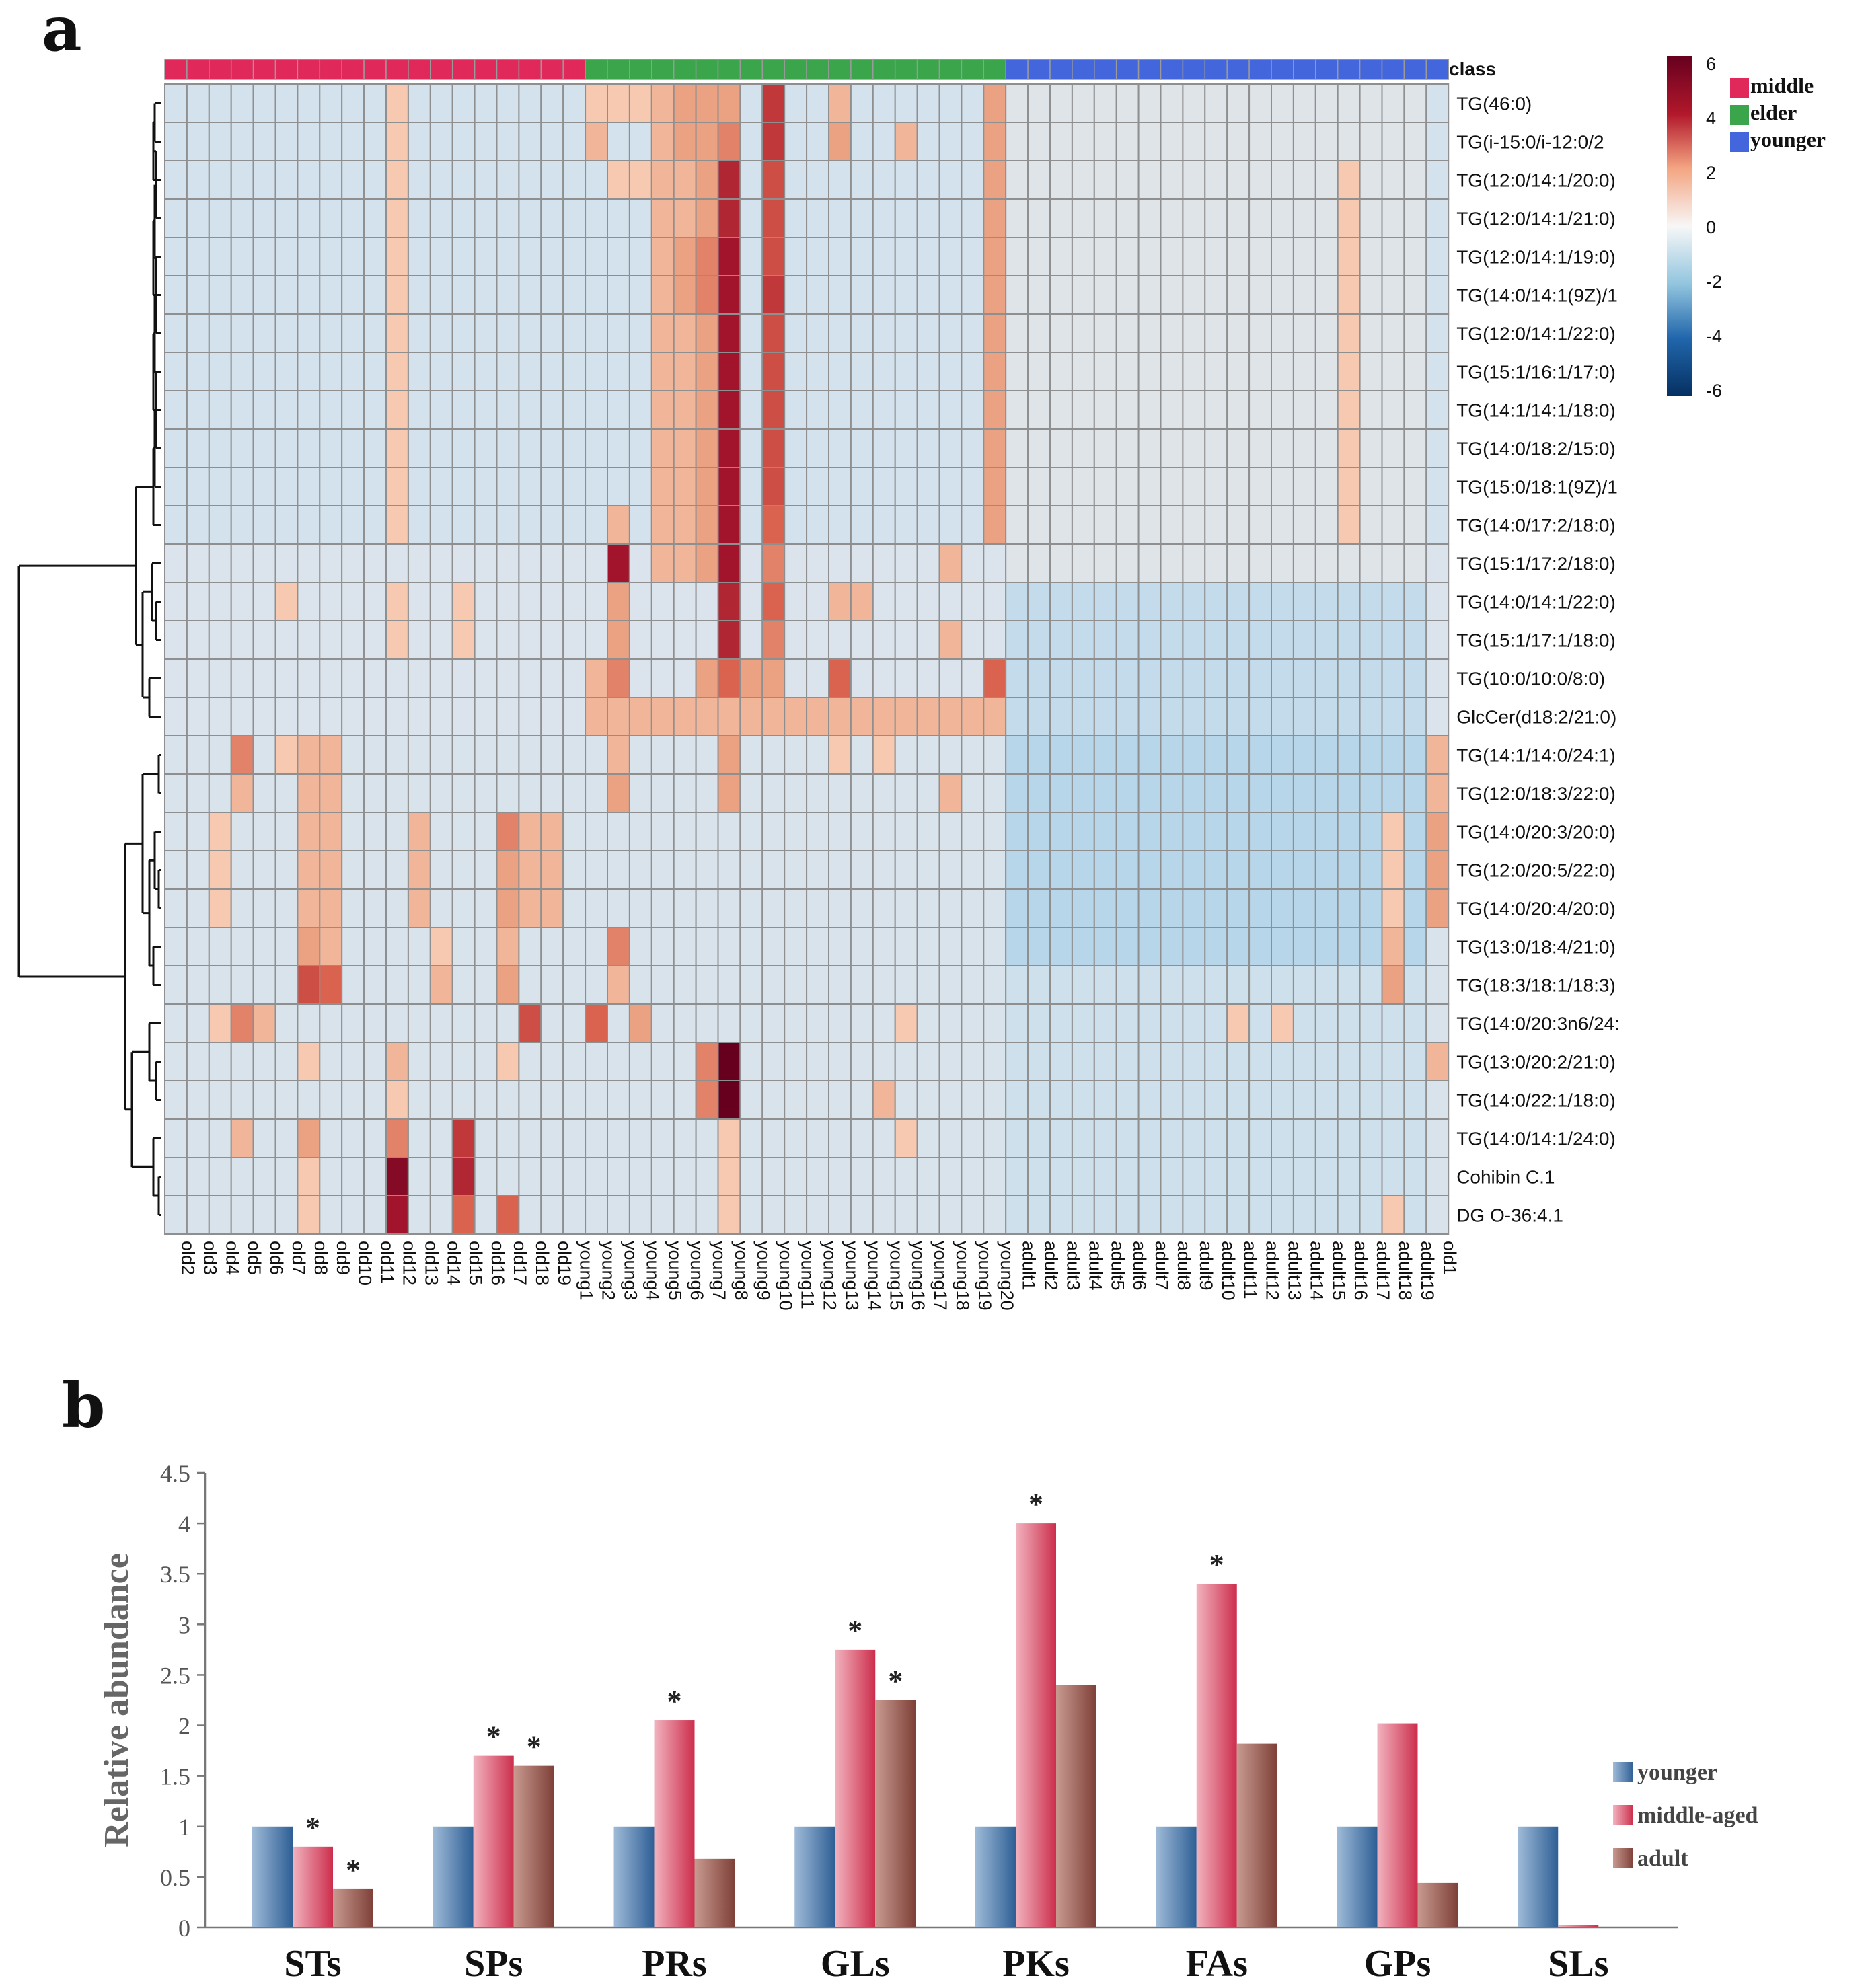 The image size is (1866, 1988). I want to click on column-label: young8, so click(741, 1271).